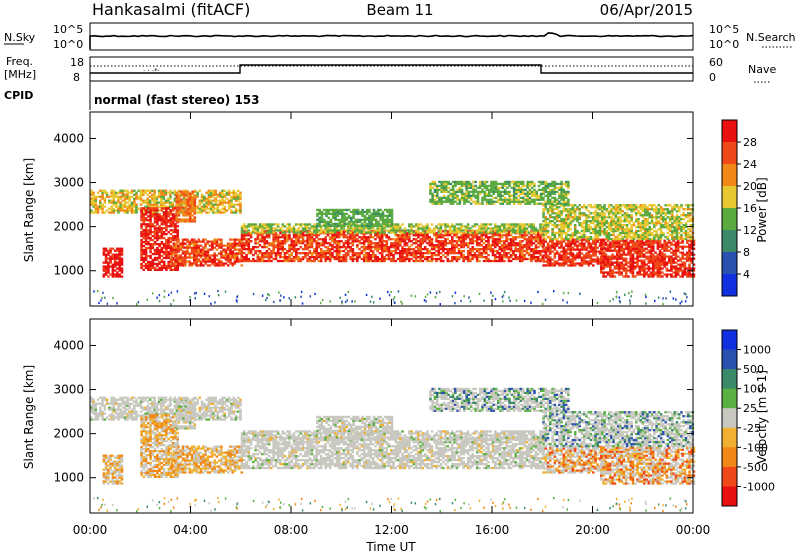 The width and height of the screenshot is (800, 554). What do you see at coordinates (330, 261) in the screenshot?
I see `power-cell-1914` at bounding box center [330, 261].